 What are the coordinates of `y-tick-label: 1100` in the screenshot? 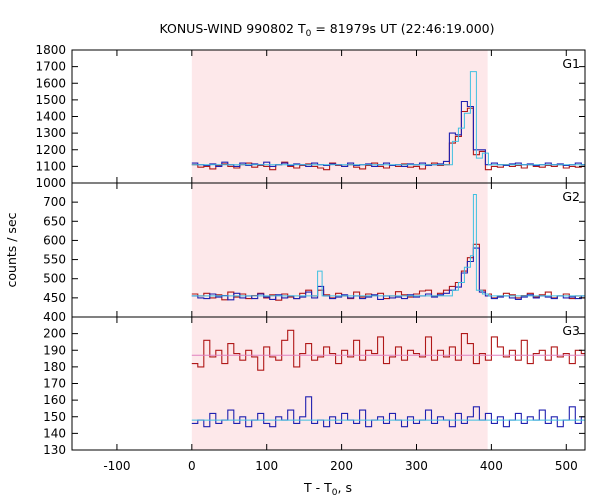 It's located at (50, 166).